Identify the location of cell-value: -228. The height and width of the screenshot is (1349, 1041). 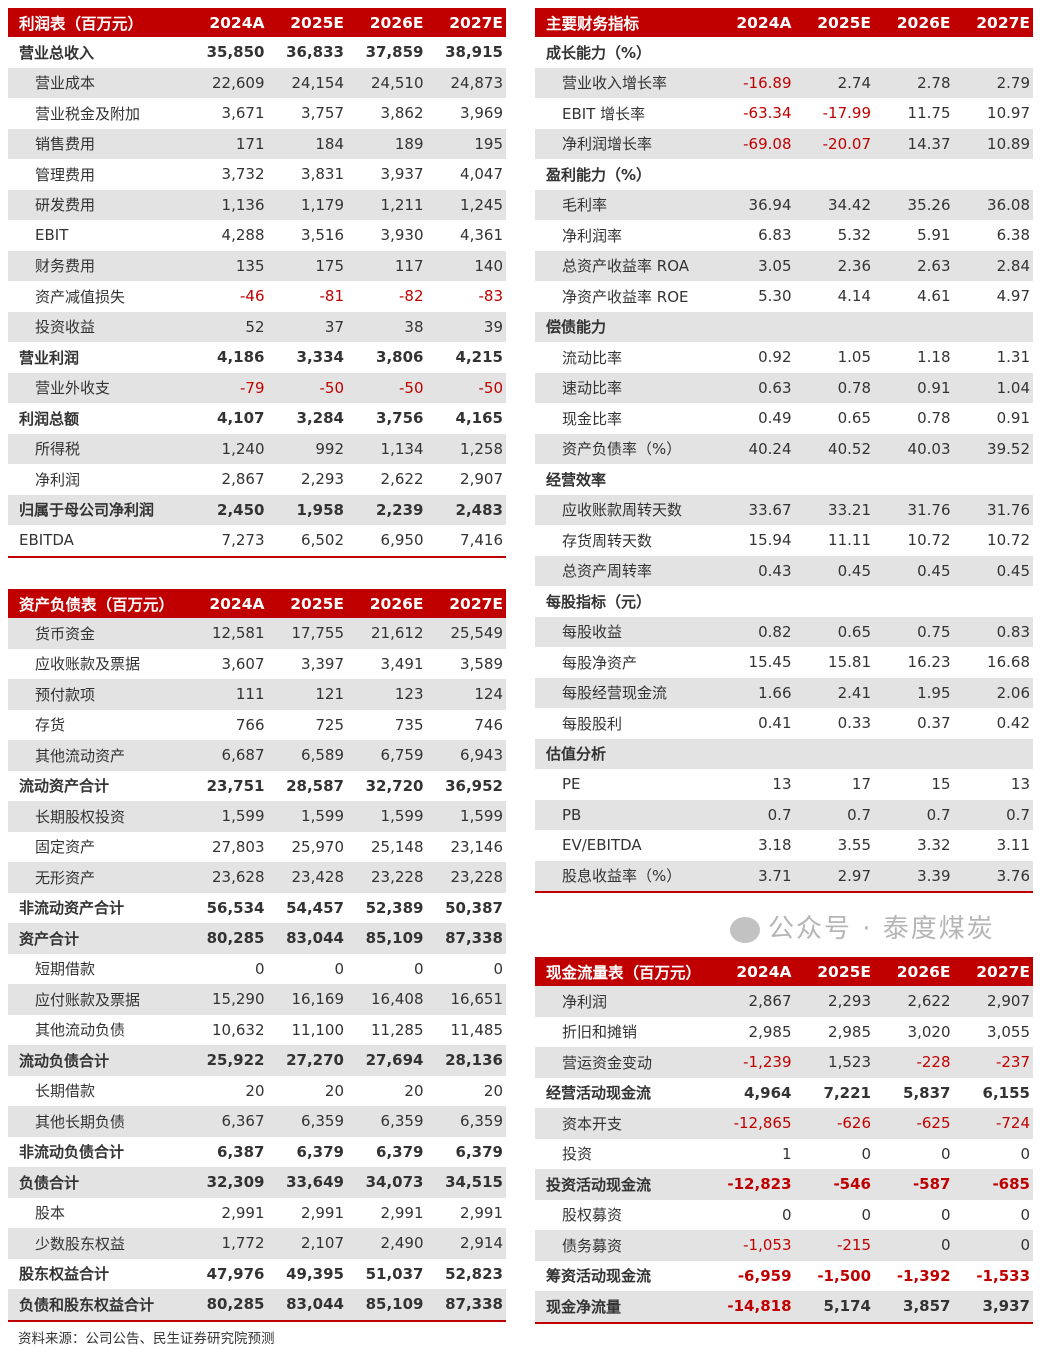
(933, 1062).